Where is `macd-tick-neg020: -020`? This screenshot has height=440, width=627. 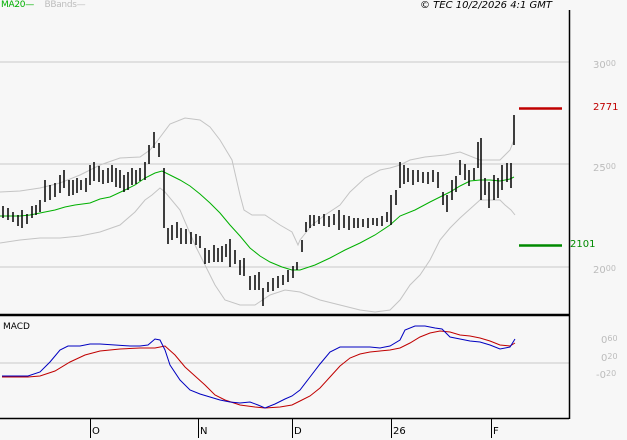
macd-tick-neg020: -020 is located at coordinates (606, 375).